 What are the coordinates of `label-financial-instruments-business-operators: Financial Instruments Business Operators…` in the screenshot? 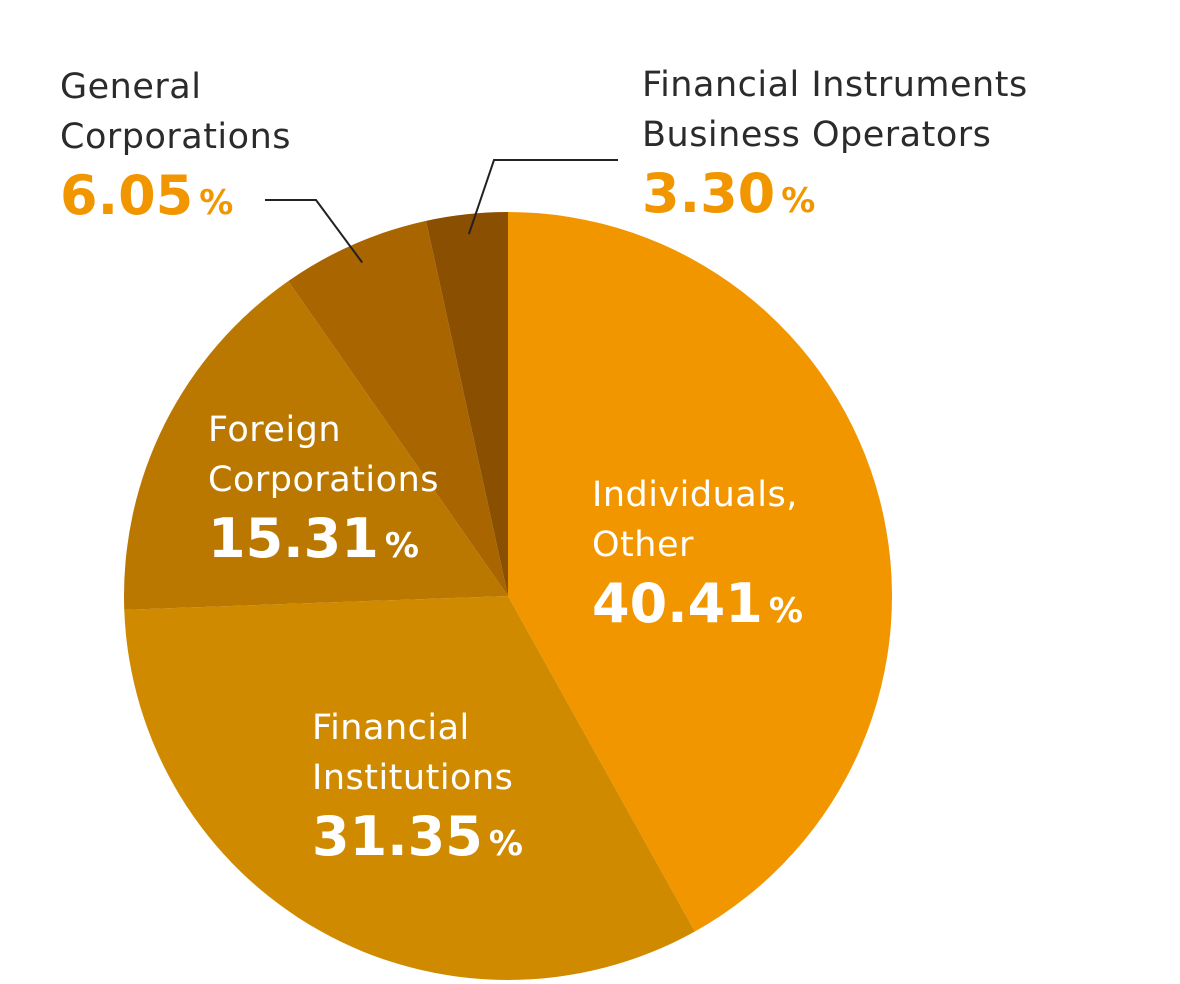 It's located at (835, 145).